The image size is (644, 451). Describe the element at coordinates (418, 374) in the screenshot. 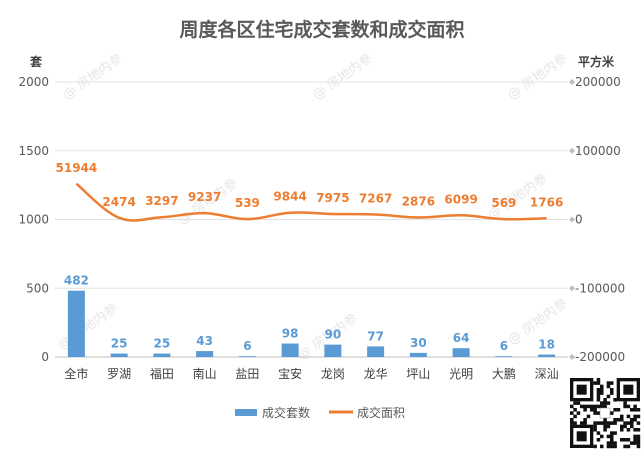

I see `category-label: 坪山` at that location.